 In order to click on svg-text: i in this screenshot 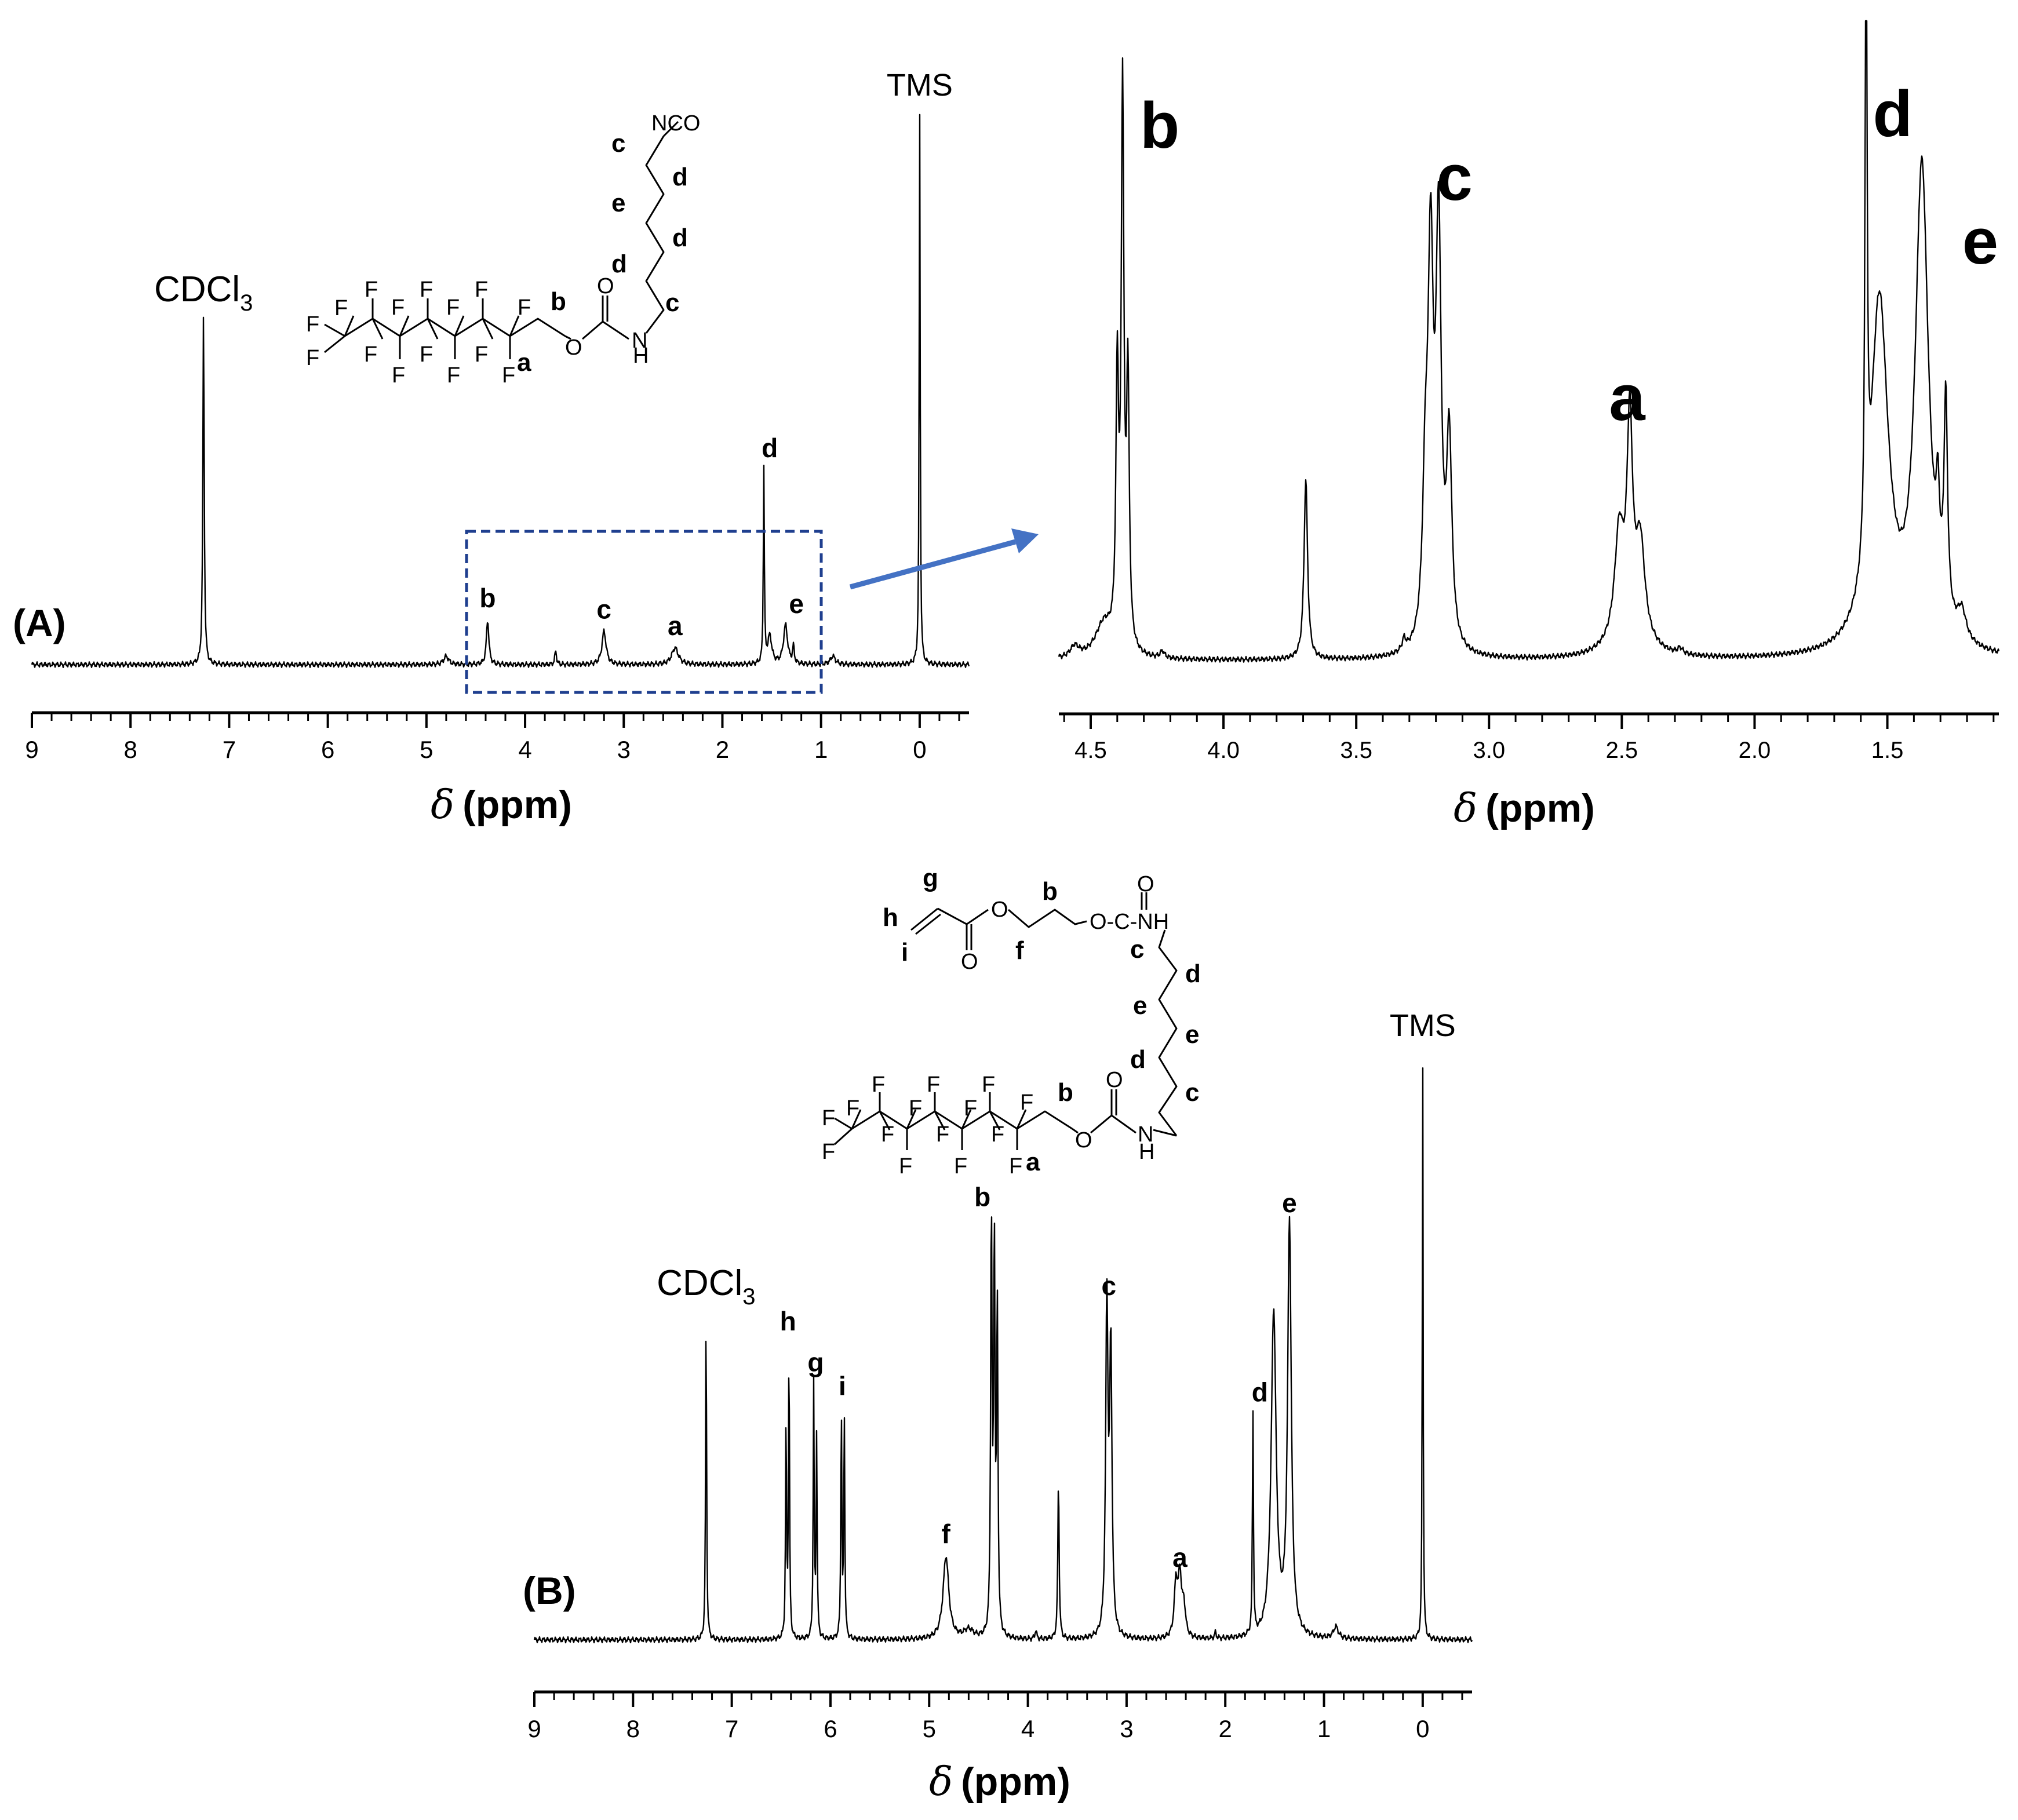, I will do `click(904, 952)`.